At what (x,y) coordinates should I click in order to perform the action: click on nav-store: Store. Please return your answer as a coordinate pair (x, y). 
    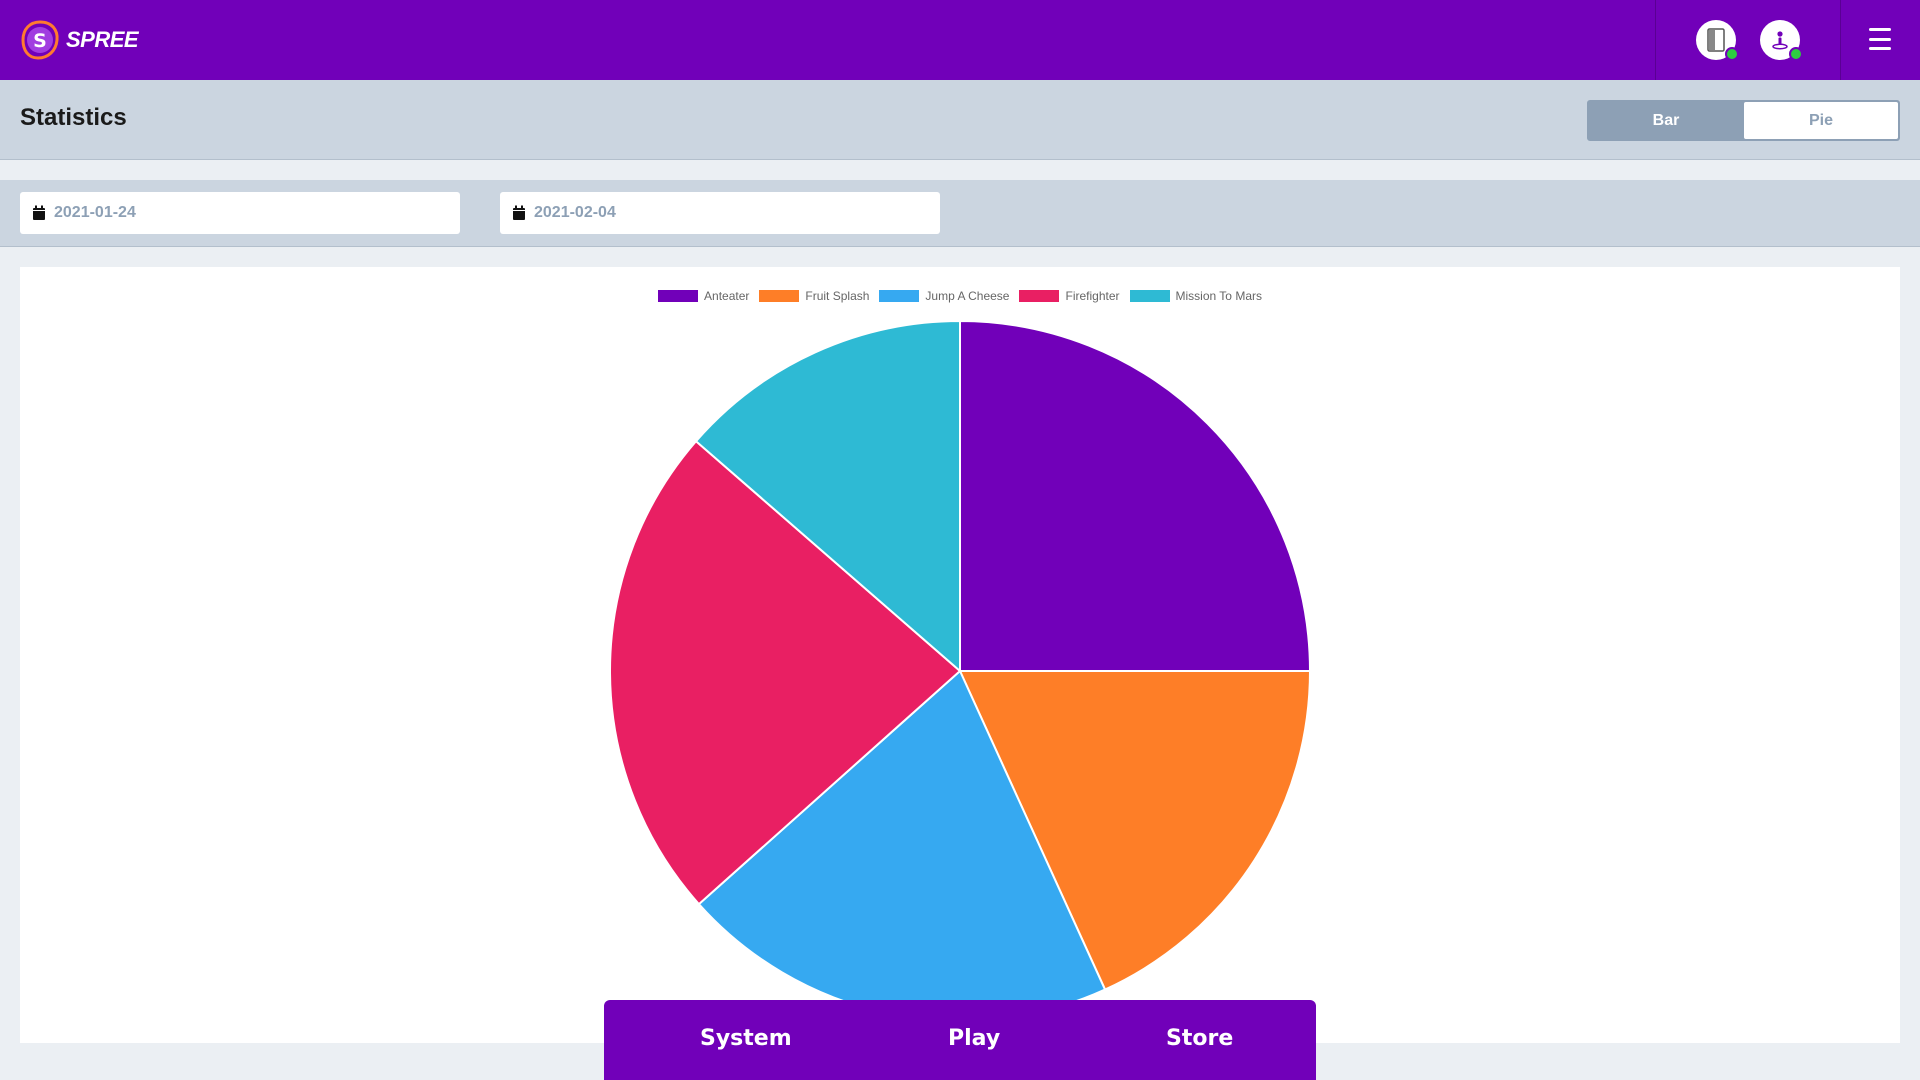
    Looking at the image, I should click on (1200, 1038).